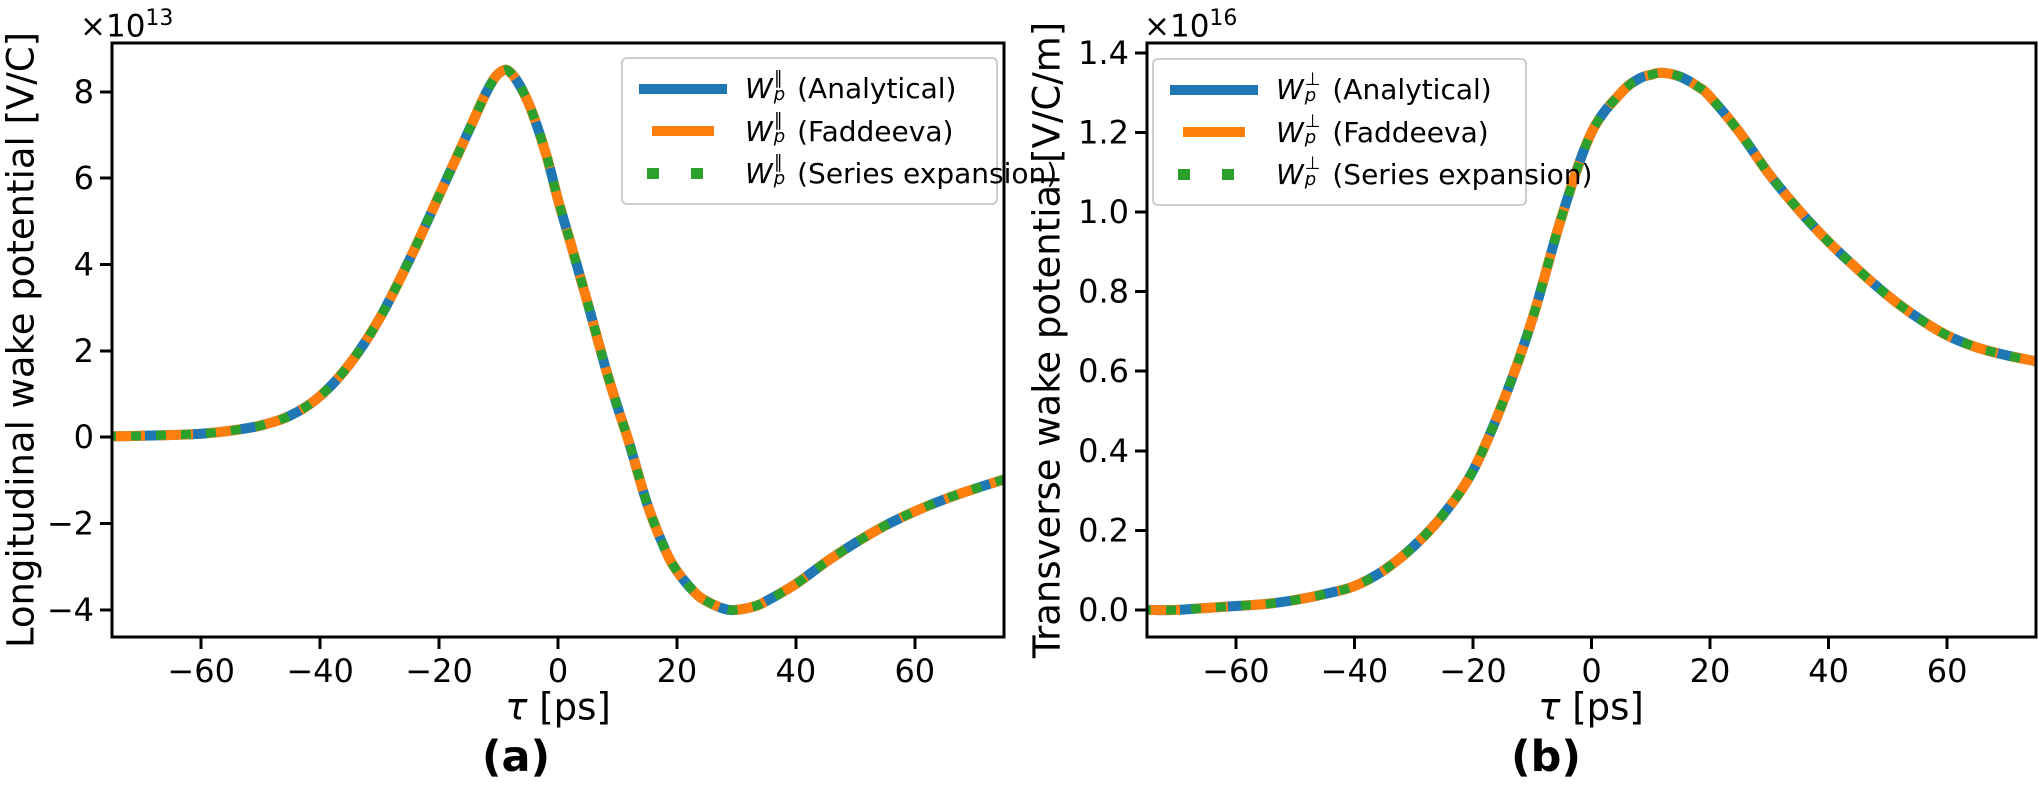 This screenshot has height=790, width=2038. What do you see at coordinates (1047, 340) in the screenshot?
I see `y-axis-label-b: Transverse wake potential [V/C/m]` at bounding box center [1047, 340].